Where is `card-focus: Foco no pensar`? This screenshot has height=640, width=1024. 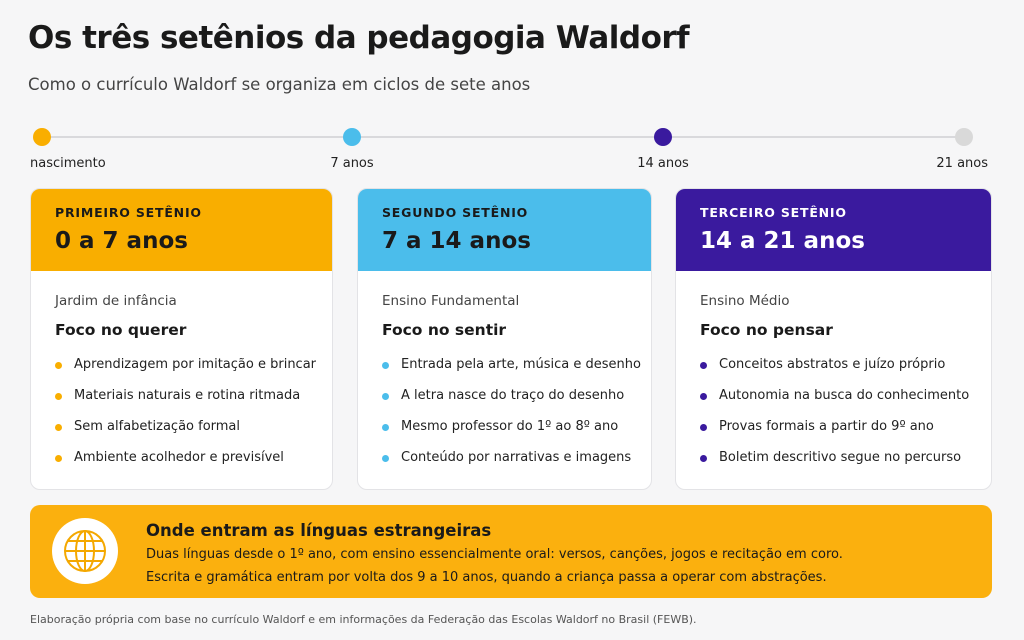 card-focus: Foco no pensar is located at coordinates (766, 330).